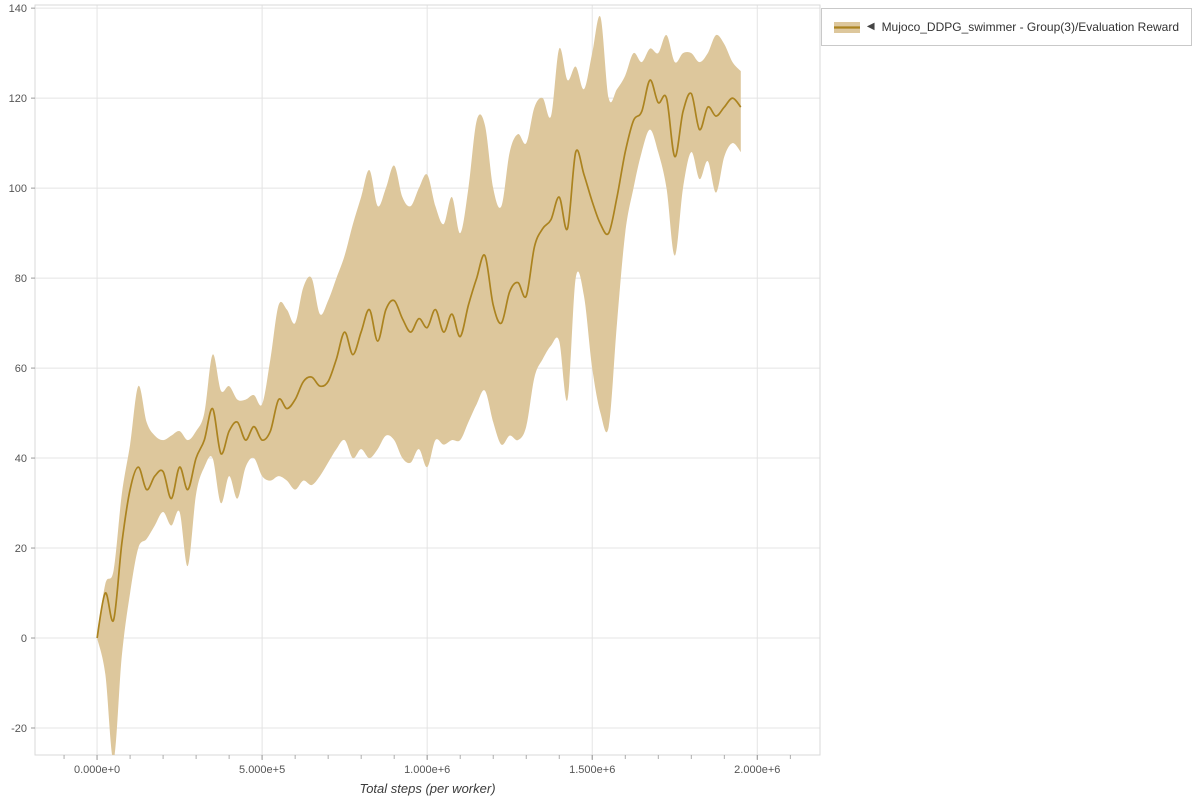 This screenshot has width=1200, height=800. What do you see at coordinates (757, 770) in the screenshot?
I see `x-tick-label: 2.000e+6` at bounding box center [757, 770].